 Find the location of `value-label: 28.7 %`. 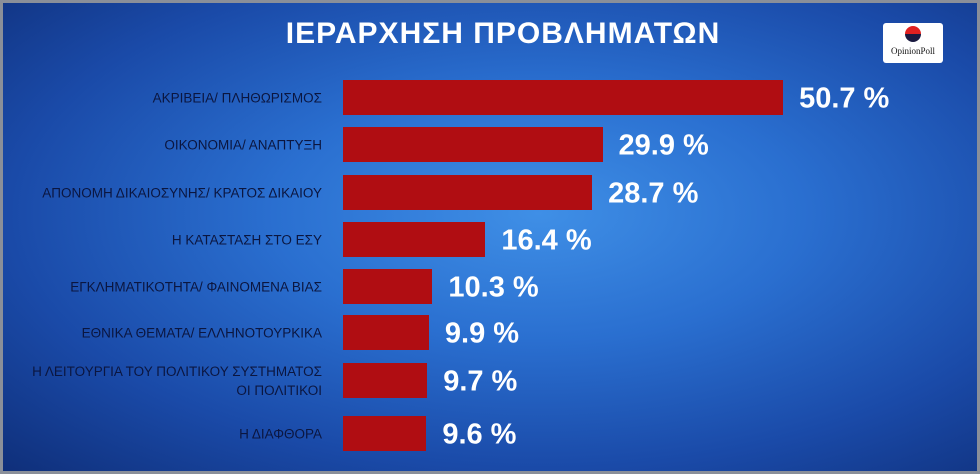

value-label: 28.7 % is located at coordinates (653, 193).